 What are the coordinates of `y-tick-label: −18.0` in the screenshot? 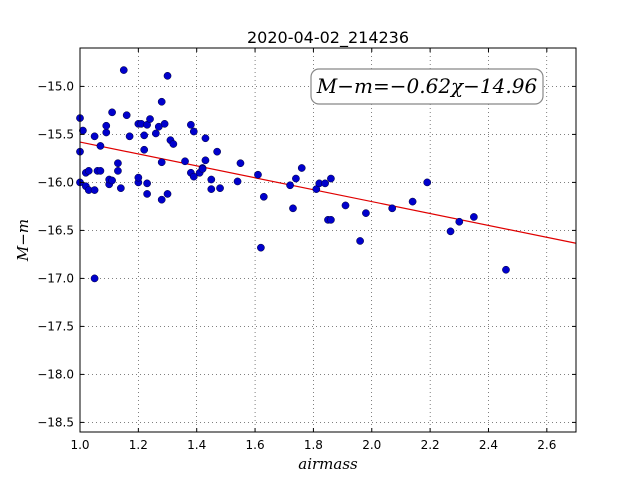 It's located at (55, 374).